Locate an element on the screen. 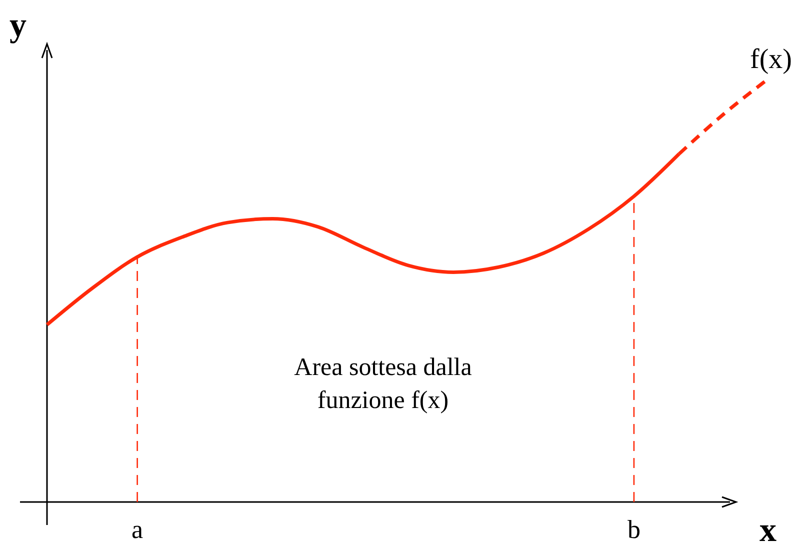  x-tick-label: b is located at coordinates (633, 529).